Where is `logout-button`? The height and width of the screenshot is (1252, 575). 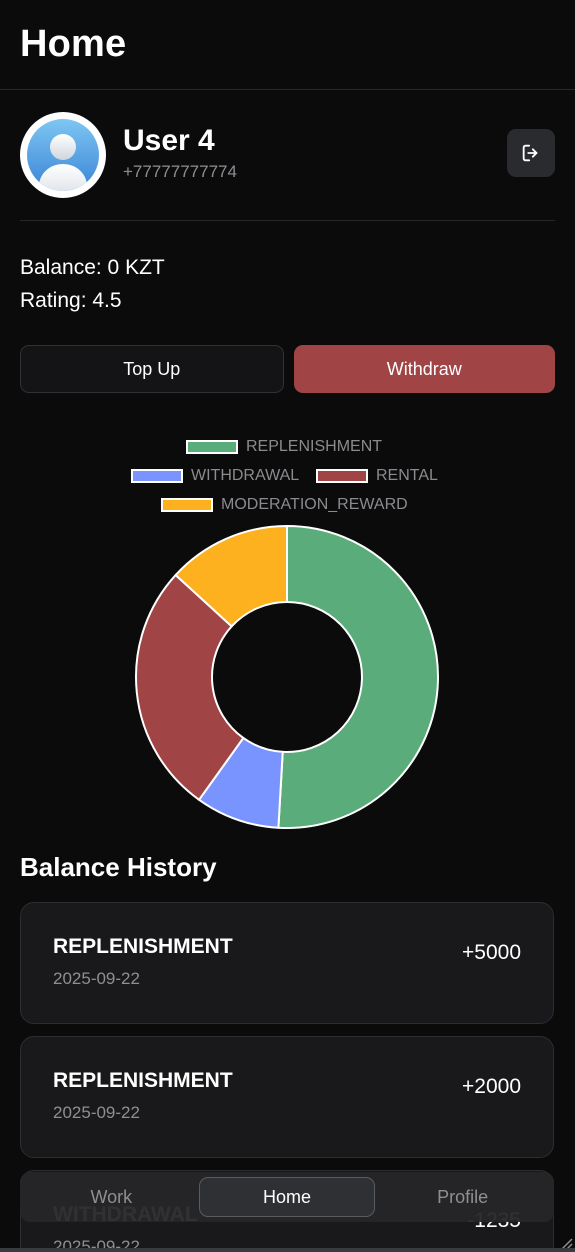
logout-button is located at coordinates (531, 153).